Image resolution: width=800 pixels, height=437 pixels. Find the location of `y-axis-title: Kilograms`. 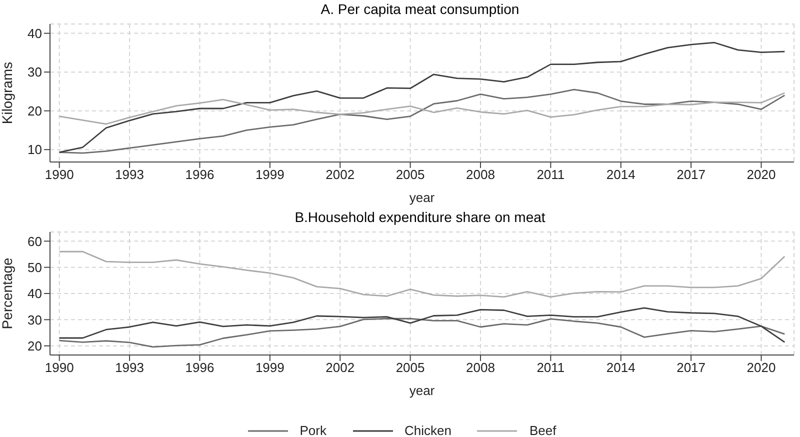

y-axis-title: Kilograms is located at coordinates (7, 93).